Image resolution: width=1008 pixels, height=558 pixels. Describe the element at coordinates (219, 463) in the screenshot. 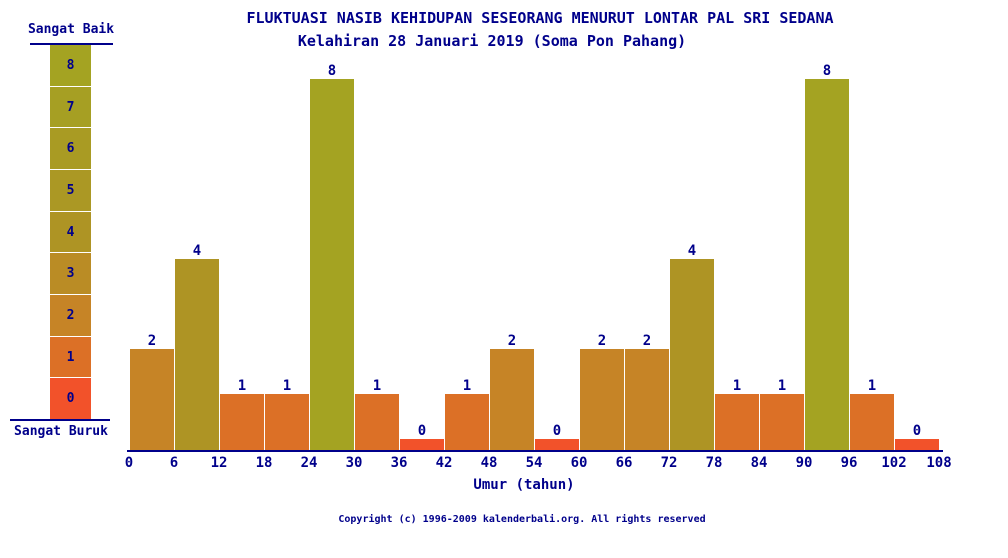

I see `x-tick-label-12: 12` at that location.